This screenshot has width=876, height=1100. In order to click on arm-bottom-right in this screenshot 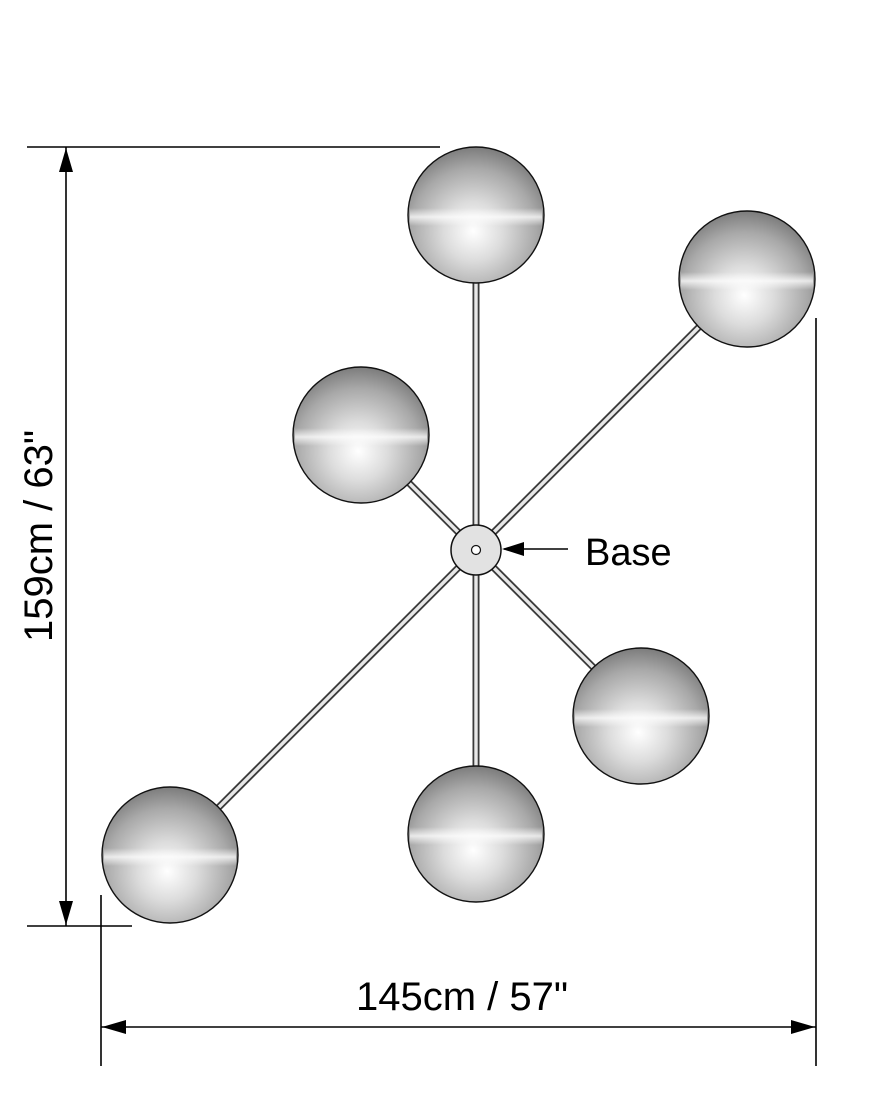, I will do `click(535, 609)`.